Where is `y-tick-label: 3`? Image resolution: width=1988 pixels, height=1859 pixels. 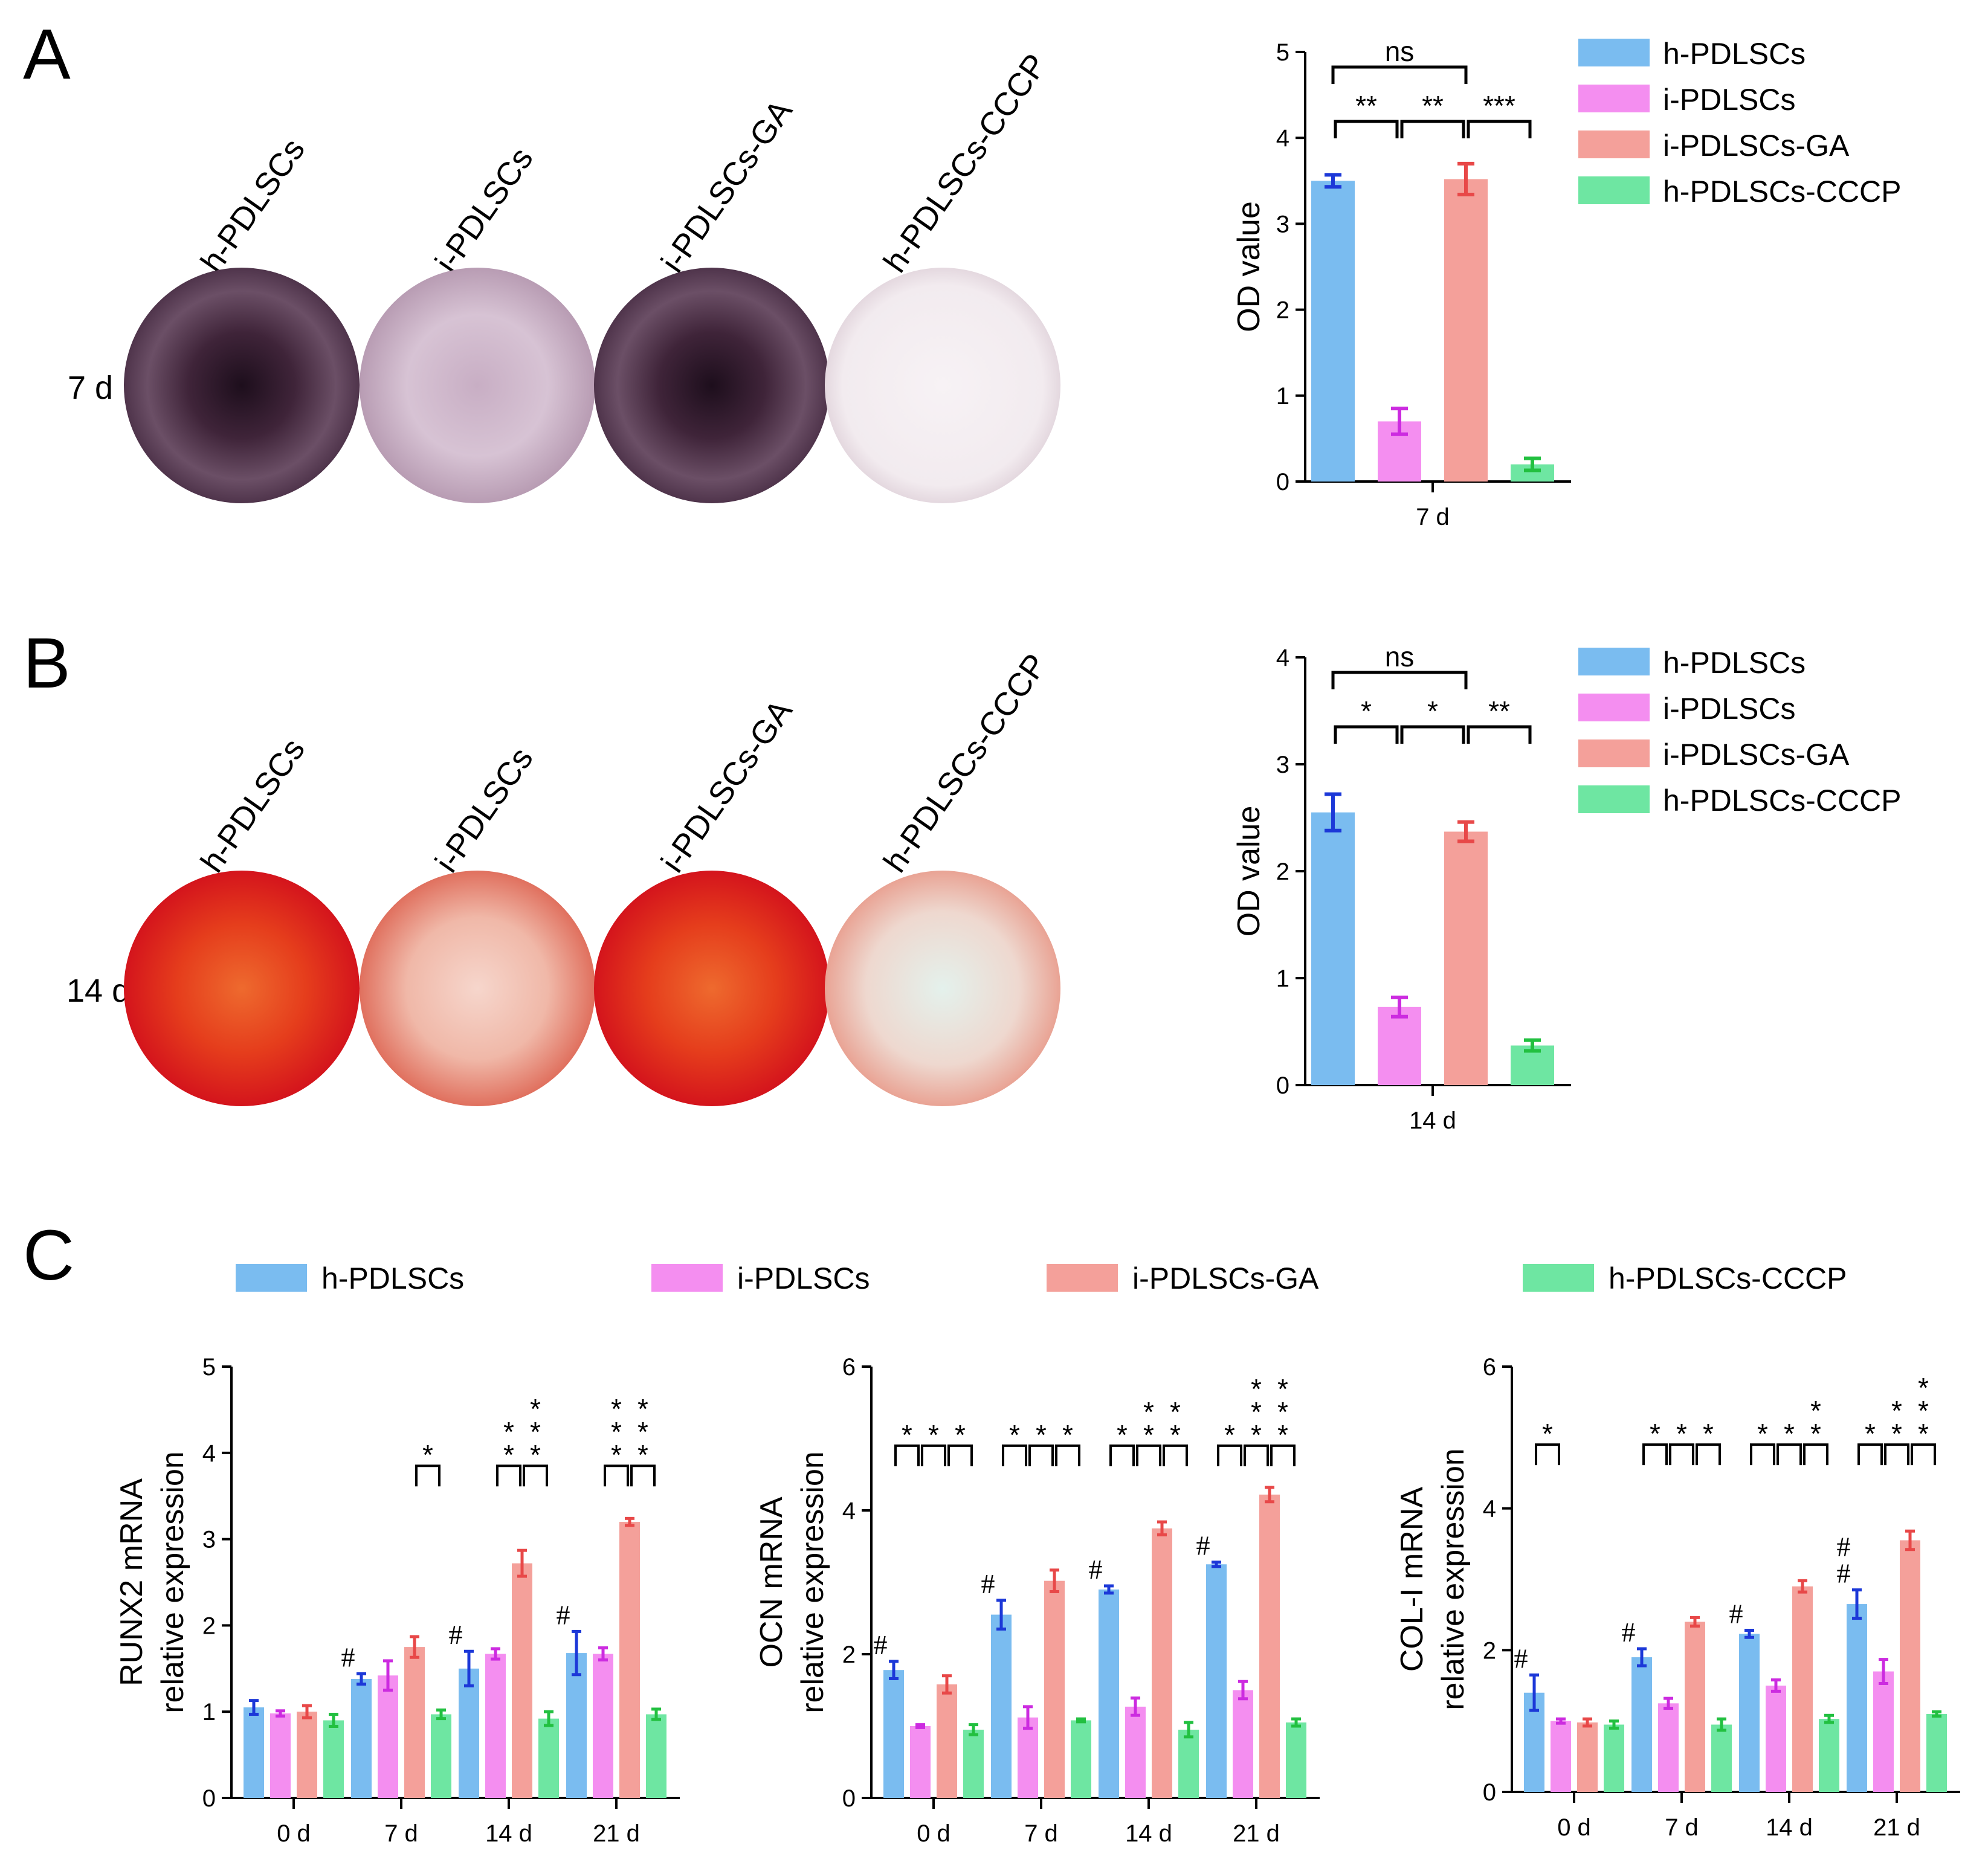 y-tick-label: 3 is located at coordinates (1282, 765).